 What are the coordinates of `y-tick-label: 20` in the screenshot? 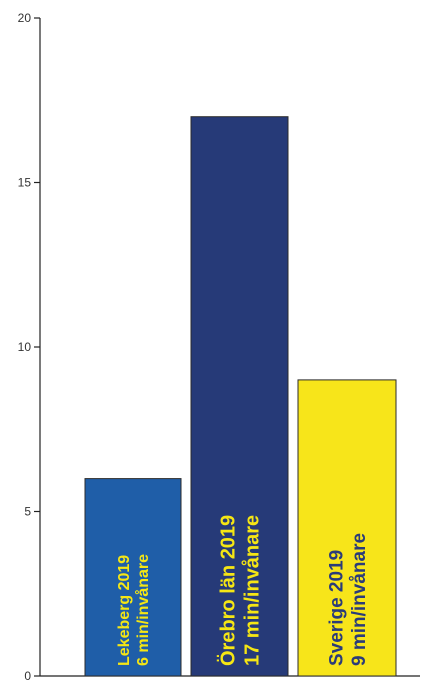 It's located at (25, 18).